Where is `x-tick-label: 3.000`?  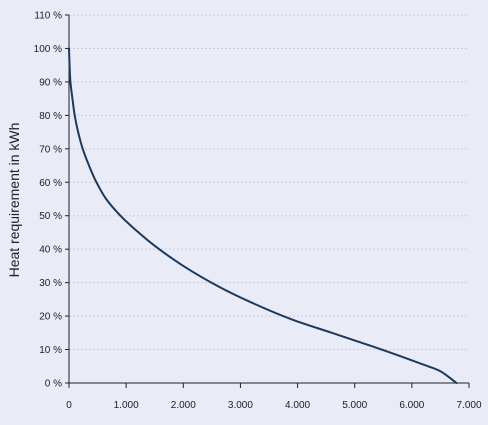 x-tick-label: 3.000 is located at coordinates (240, 405).